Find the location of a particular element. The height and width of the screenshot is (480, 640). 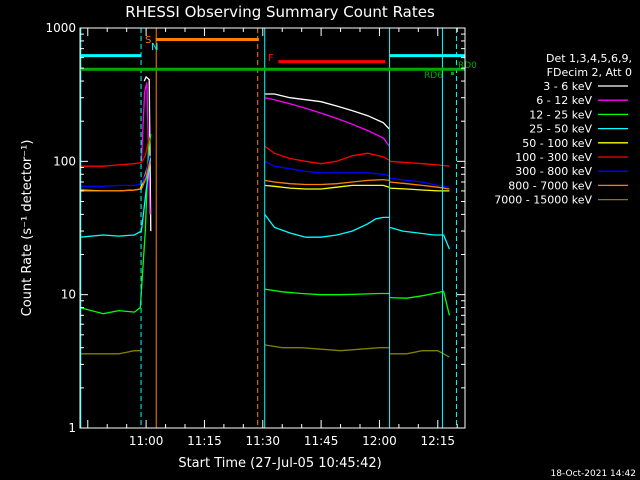

legend-label-6-12-kev: 6 - 12 keV is located at coordinates (564, 100).